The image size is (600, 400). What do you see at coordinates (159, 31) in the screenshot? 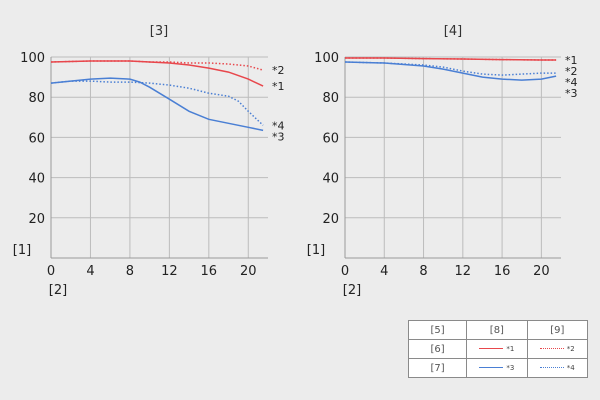
I see `chart-title: [3]` at bounding box center [159, 31].